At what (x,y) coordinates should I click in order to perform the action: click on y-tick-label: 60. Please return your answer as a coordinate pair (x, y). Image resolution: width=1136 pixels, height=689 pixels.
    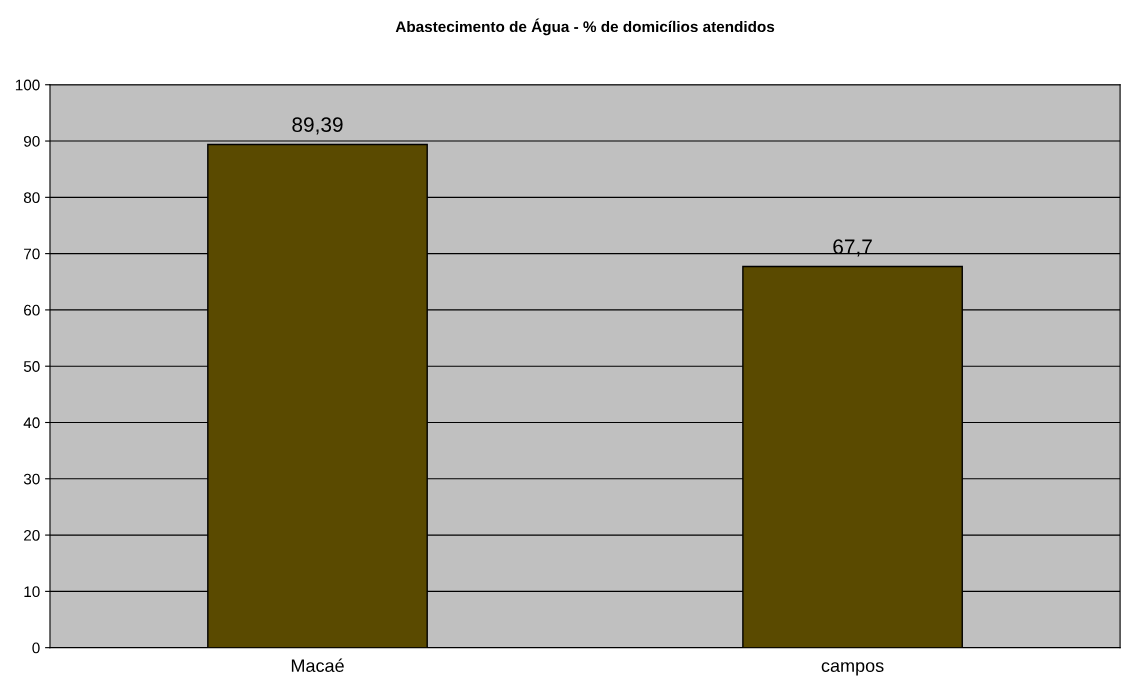
    Looking at the image, I should click on (32, 310).